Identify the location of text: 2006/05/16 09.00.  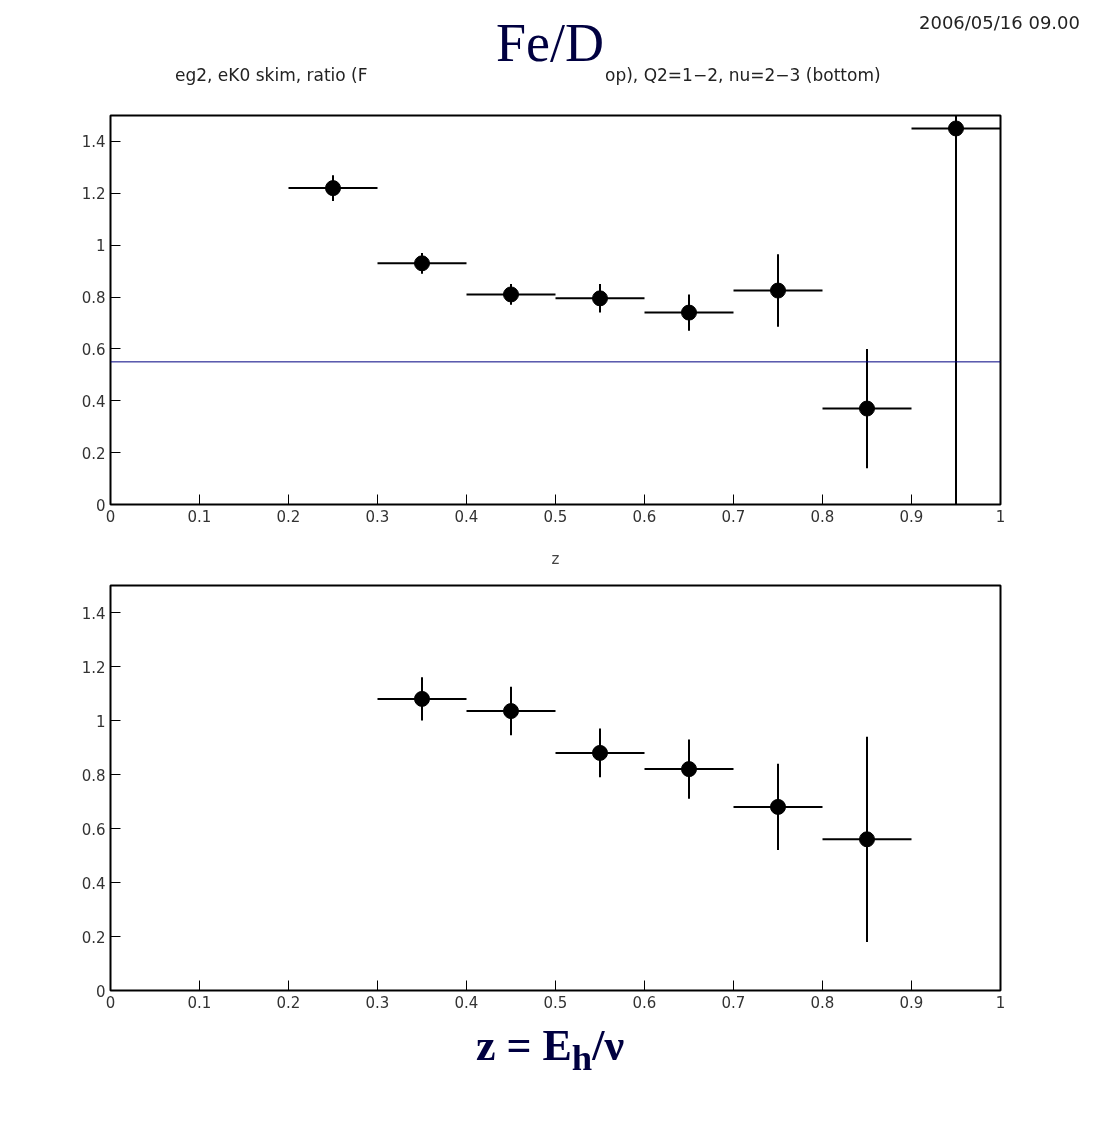
(999, 23).